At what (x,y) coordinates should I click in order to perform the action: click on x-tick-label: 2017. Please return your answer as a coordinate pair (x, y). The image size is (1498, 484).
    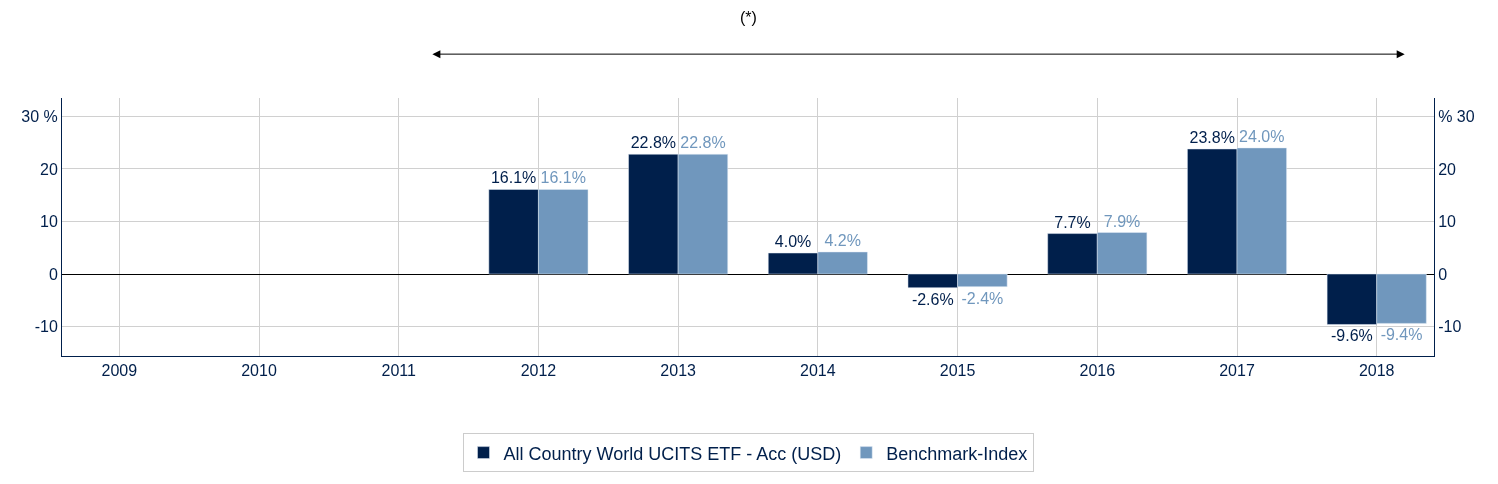
    Looking at the image, I should click on (1237, 371).